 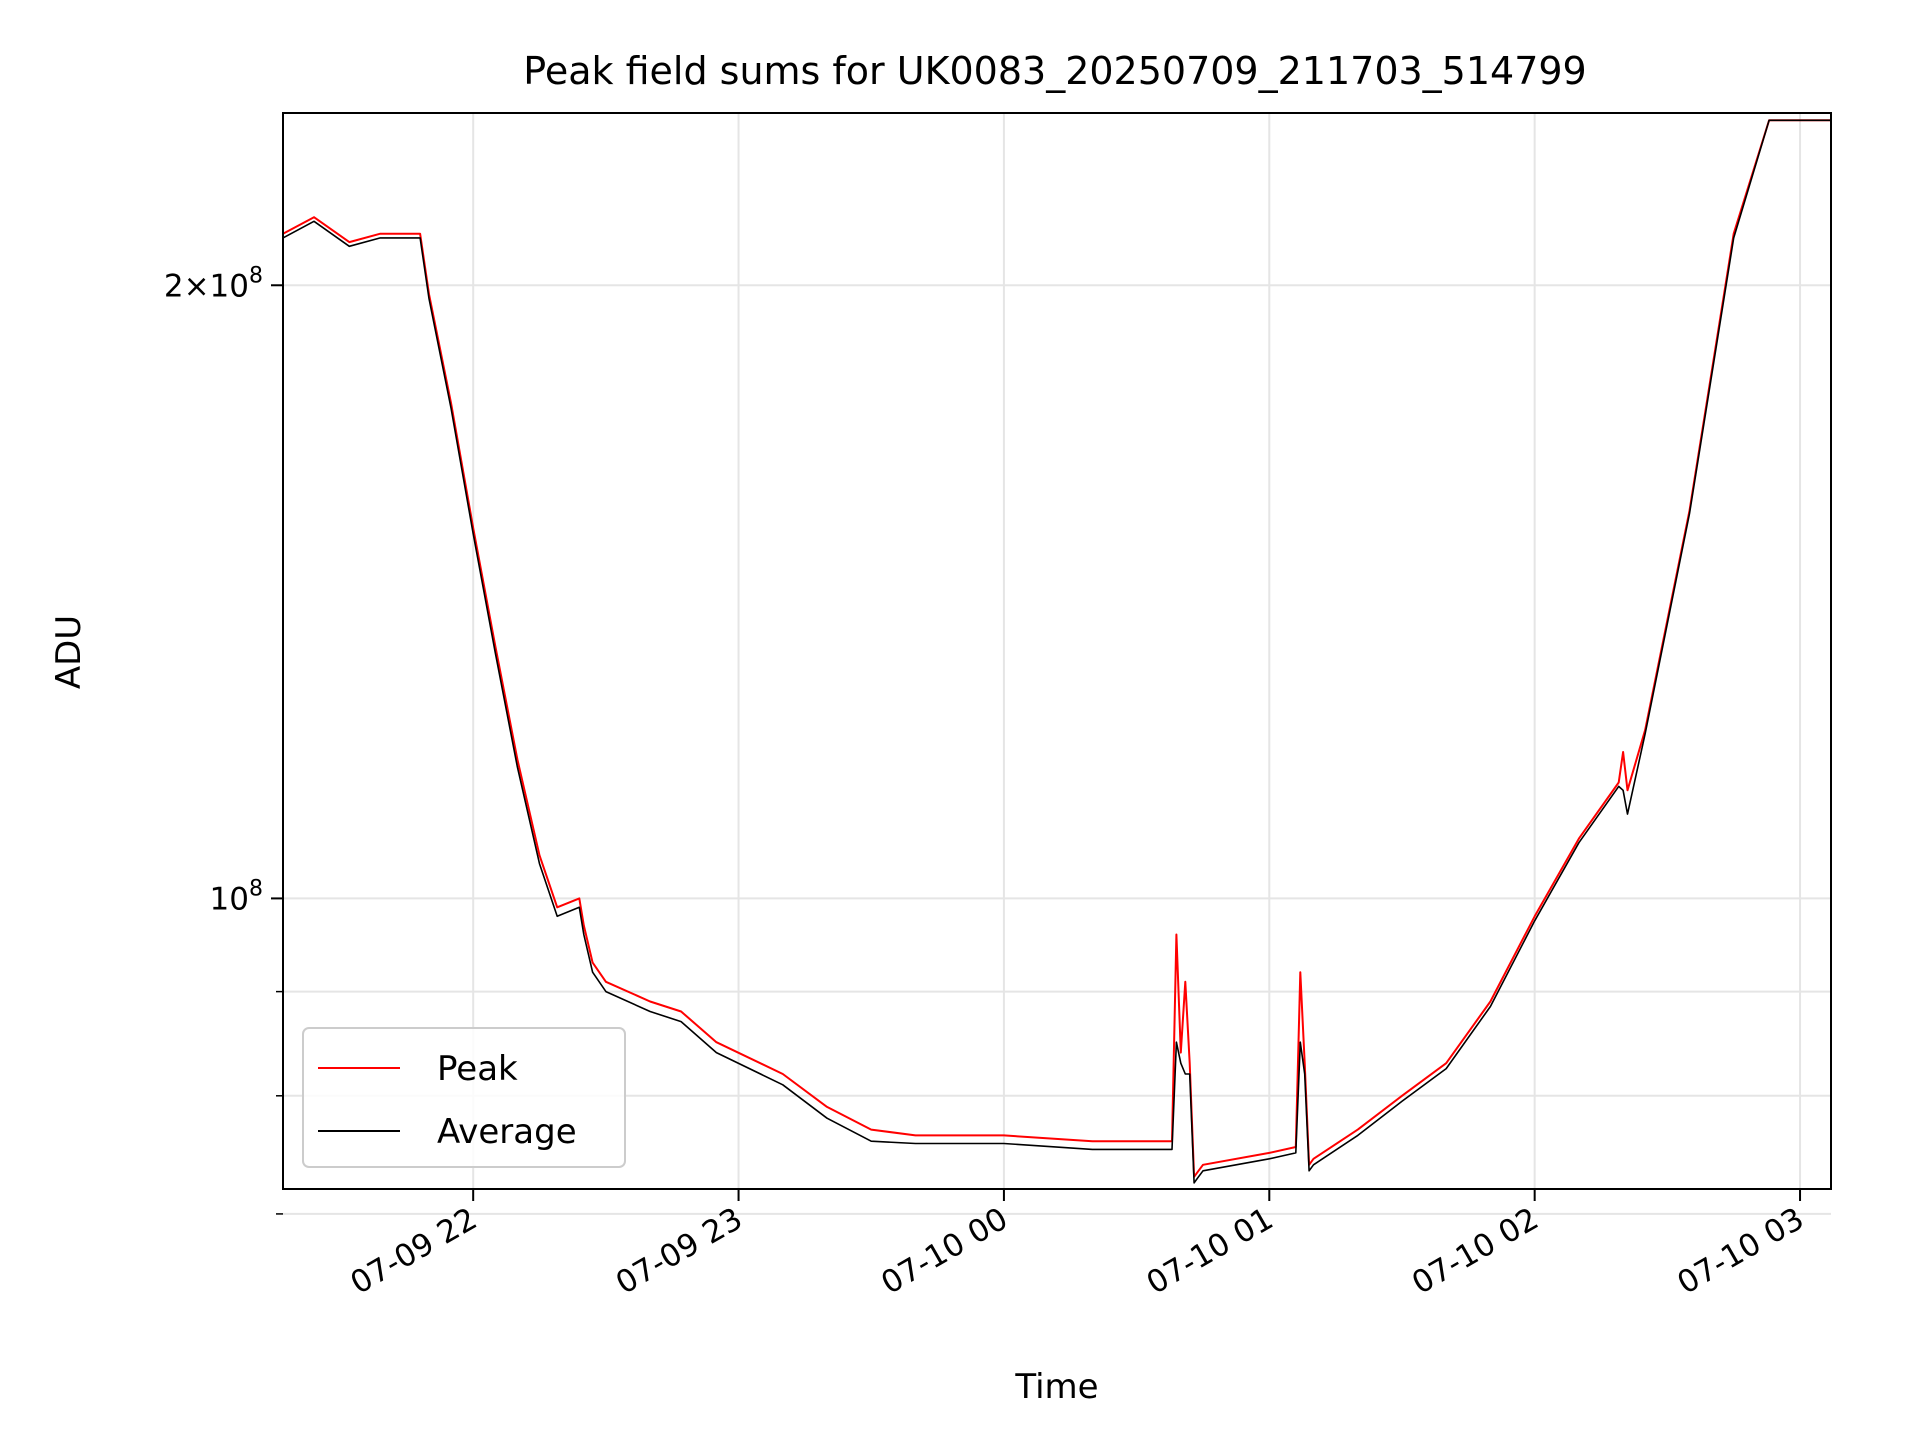 I want to click on legend-box, so click(x=464, y=1097).